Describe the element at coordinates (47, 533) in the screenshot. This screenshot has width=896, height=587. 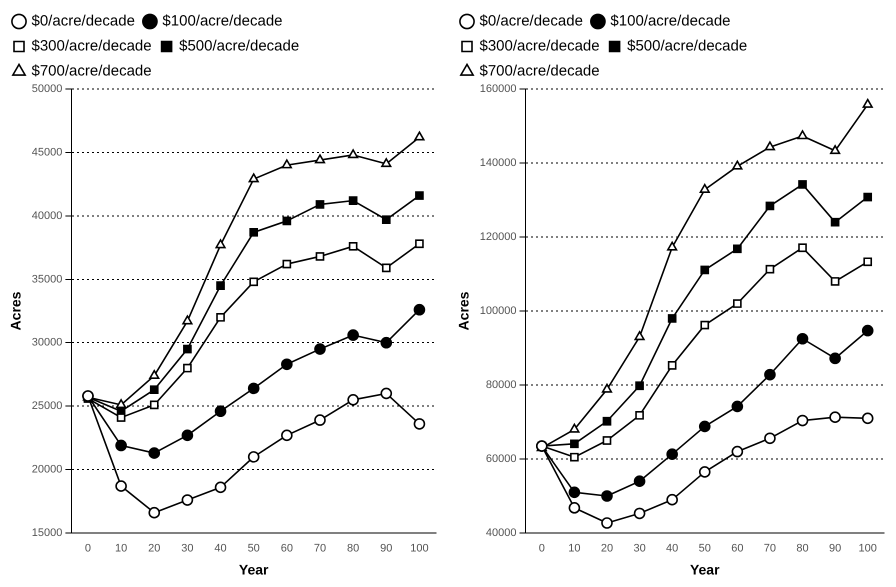
I see `y-tick-label: 15000` at that location.